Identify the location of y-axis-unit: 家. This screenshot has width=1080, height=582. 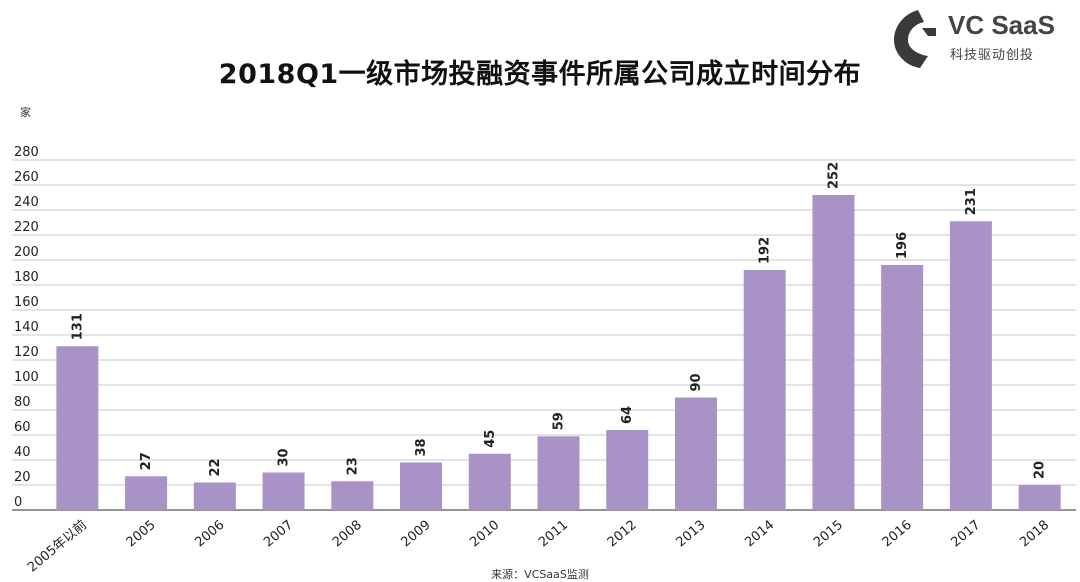
(25, 112).